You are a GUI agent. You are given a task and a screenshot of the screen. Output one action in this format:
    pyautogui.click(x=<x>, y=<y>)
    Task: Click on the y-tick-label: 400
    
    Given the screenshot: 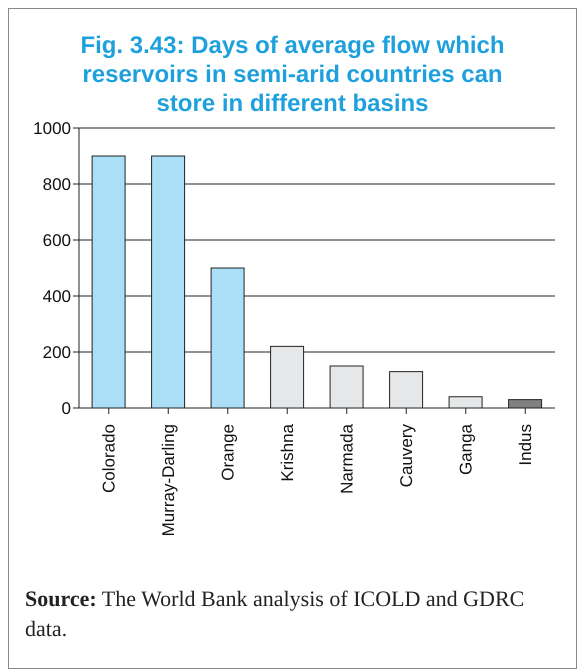 What is the action you would take?
    pyautogui.click(x=56, y=296)
    